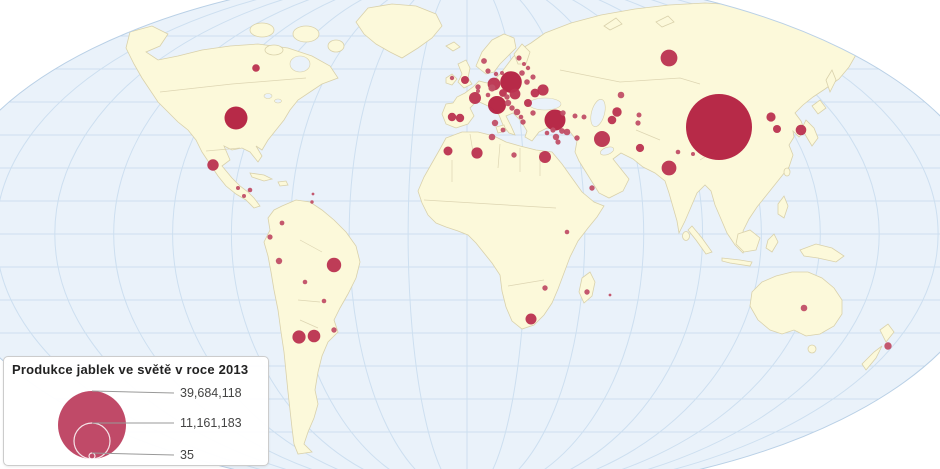 This screenshot has height=469, width=940. What do you see at coordinates (492, 88) in the screenshot?
I see `bubble-netherlands` at bounding box center [492, 88].